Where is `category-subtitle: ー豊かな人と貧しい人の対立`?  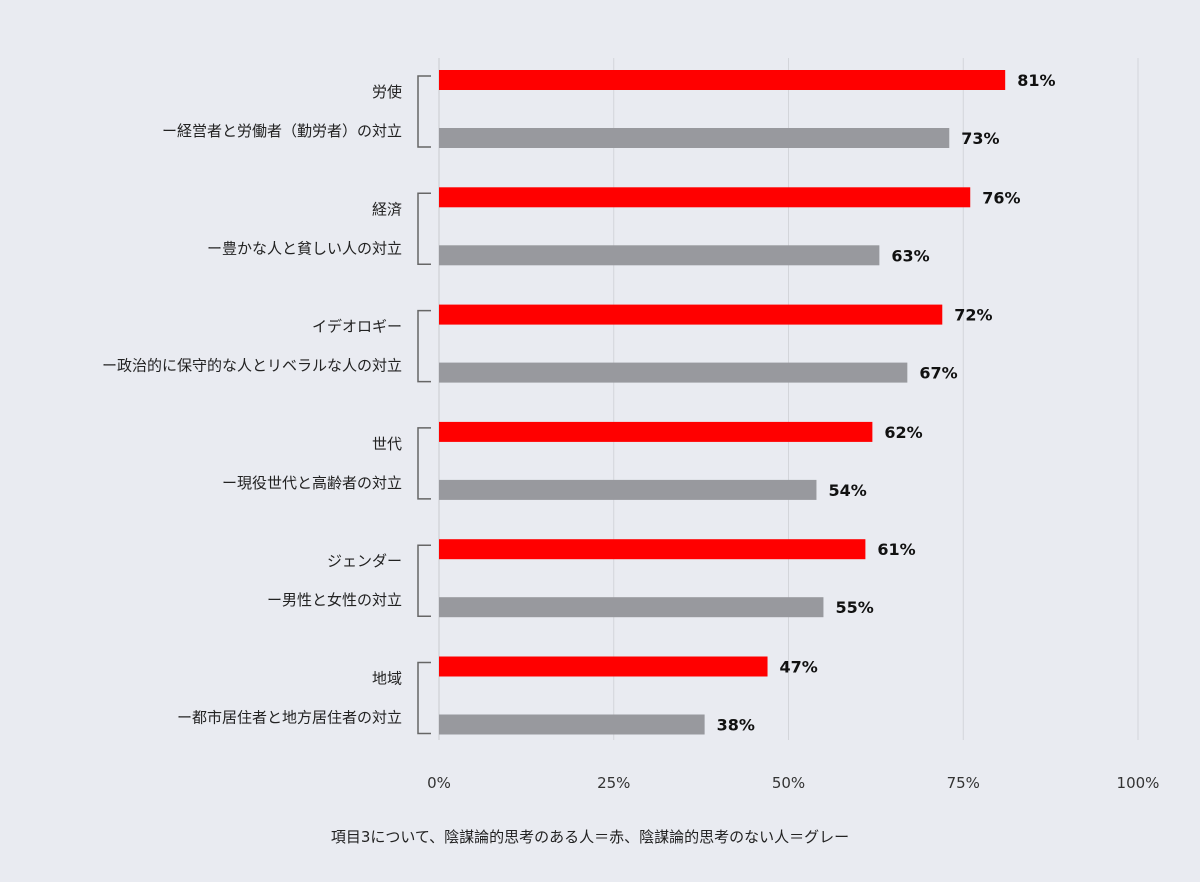
category-subtitle: ー豊かな人と貧しい人の対立 is located at coordinates (304, 248).